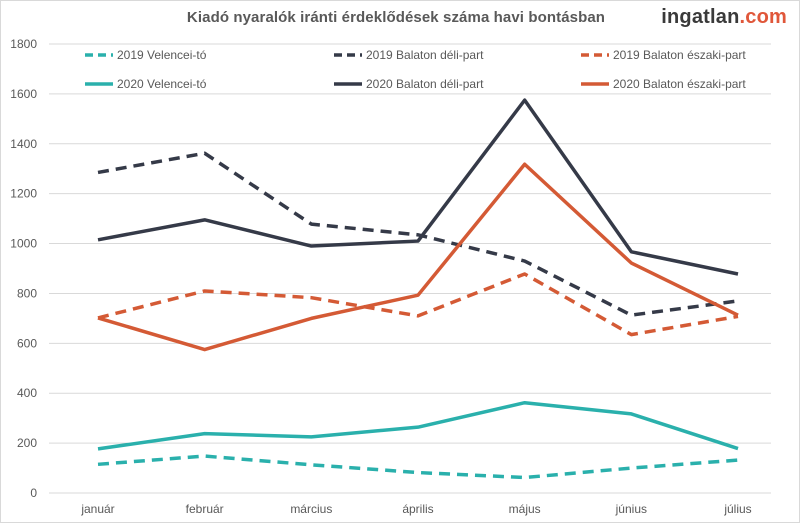  What do you see at coordinates (631, 509) in the screenshot?
I see `x-tick-label: június` at bounding box center [631, 509].